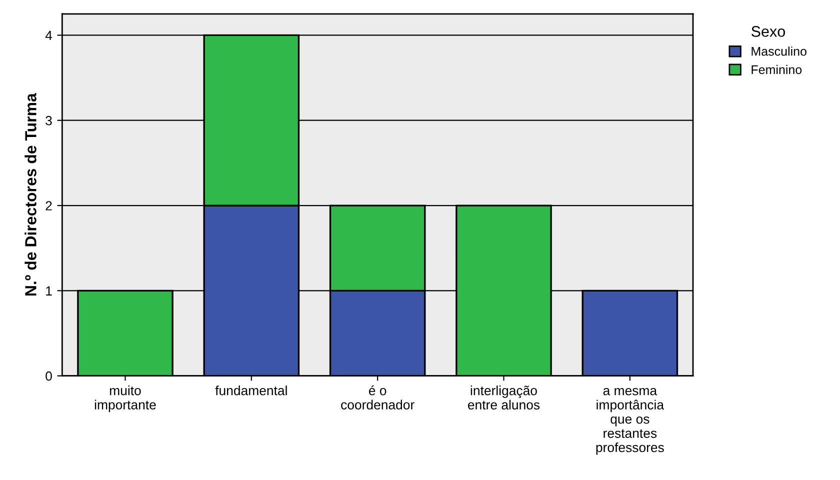 Image resolution: width=840 pixels, height=480 pixels. I want to click on y-tick-label: 3, so click(49, 121).